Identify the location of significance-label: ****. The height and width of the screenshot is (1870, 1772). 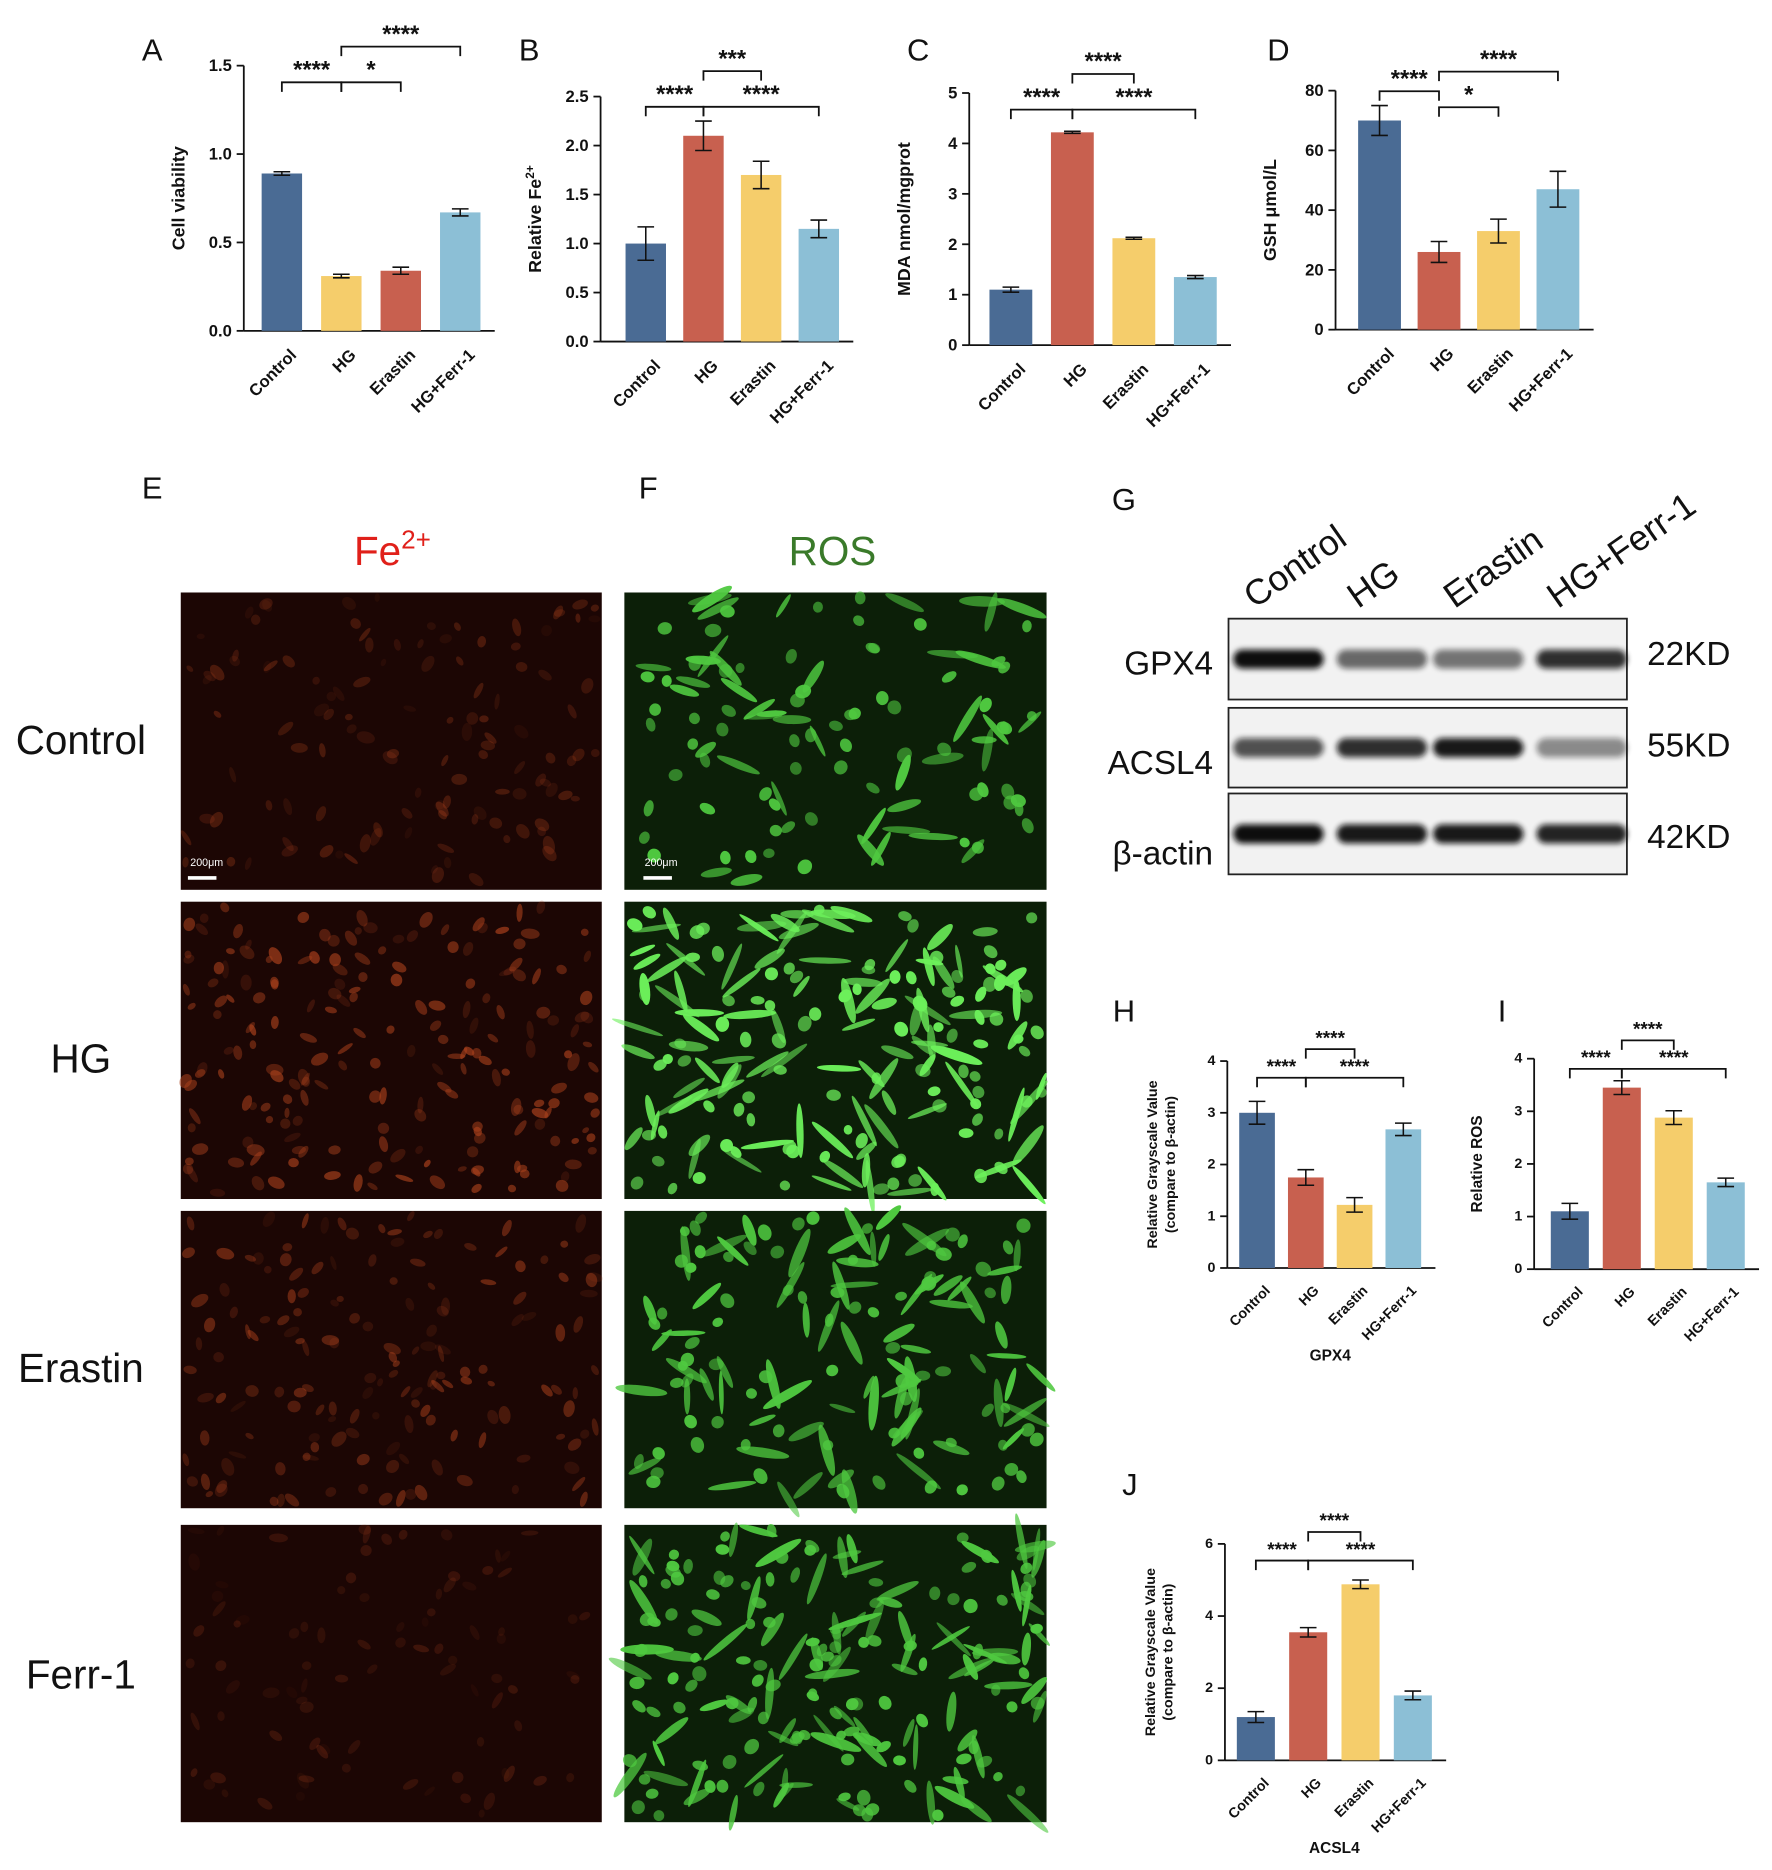
(1674, 1058).